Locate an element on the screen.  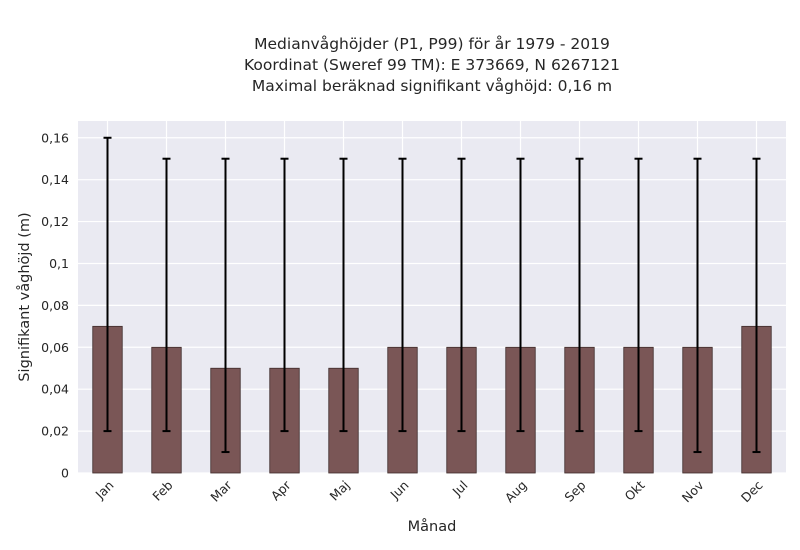
x-tick-label: Dec is located at coordinates (752, 491).